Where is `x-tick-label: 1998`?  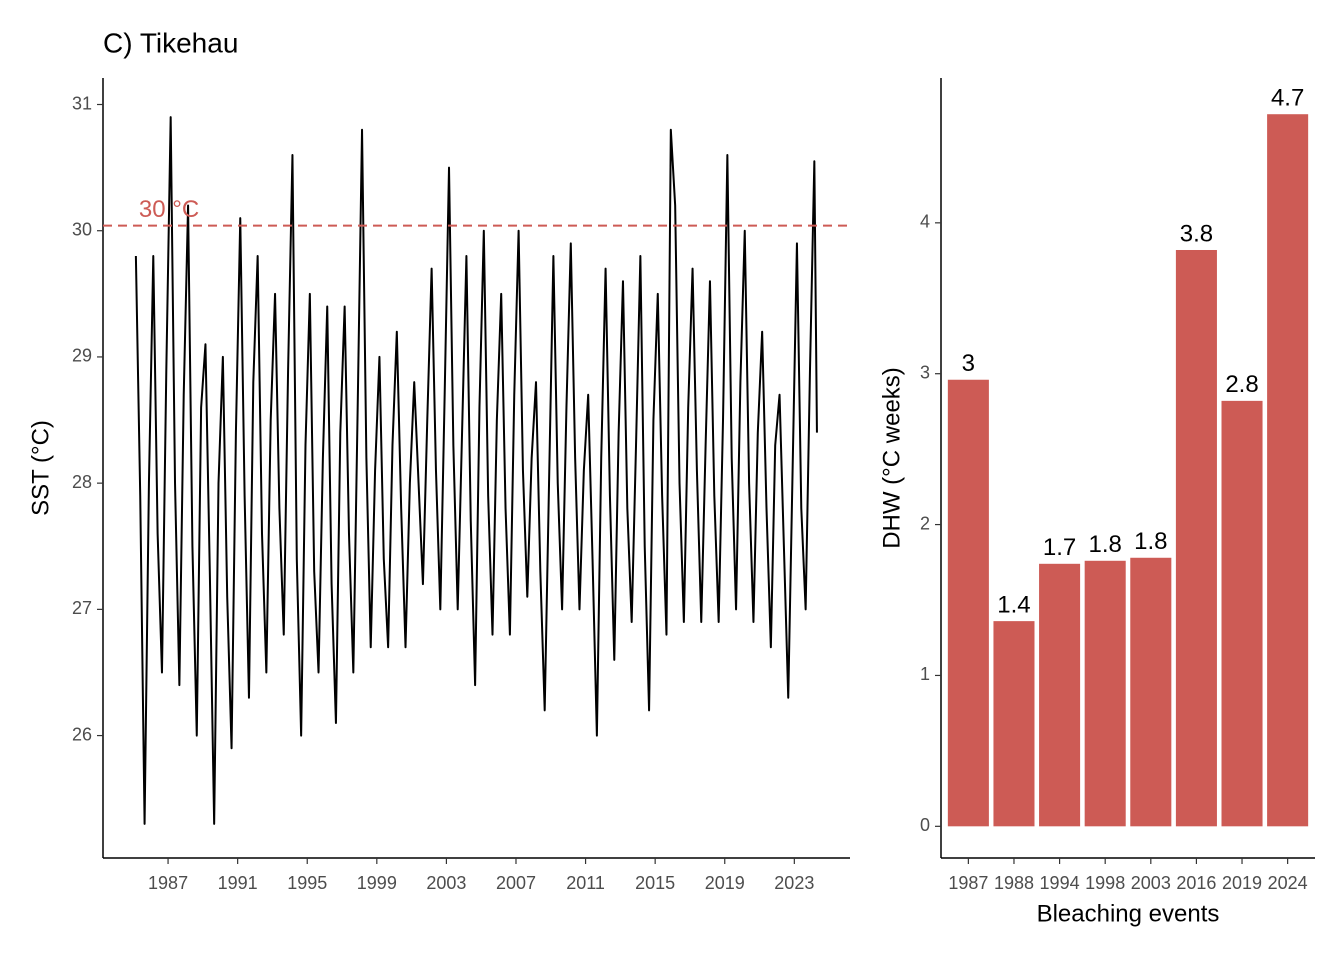 x-tick-label: 1998 is located at coordinates (1105, 883).